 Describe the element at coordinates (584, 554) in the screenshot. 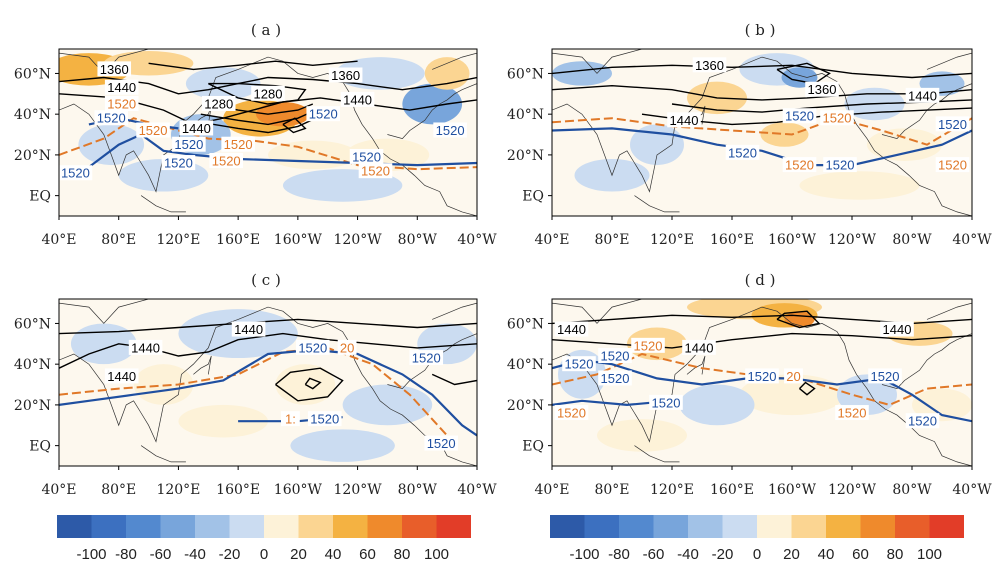

I see `colorbar-tick-label: -100` at that location.